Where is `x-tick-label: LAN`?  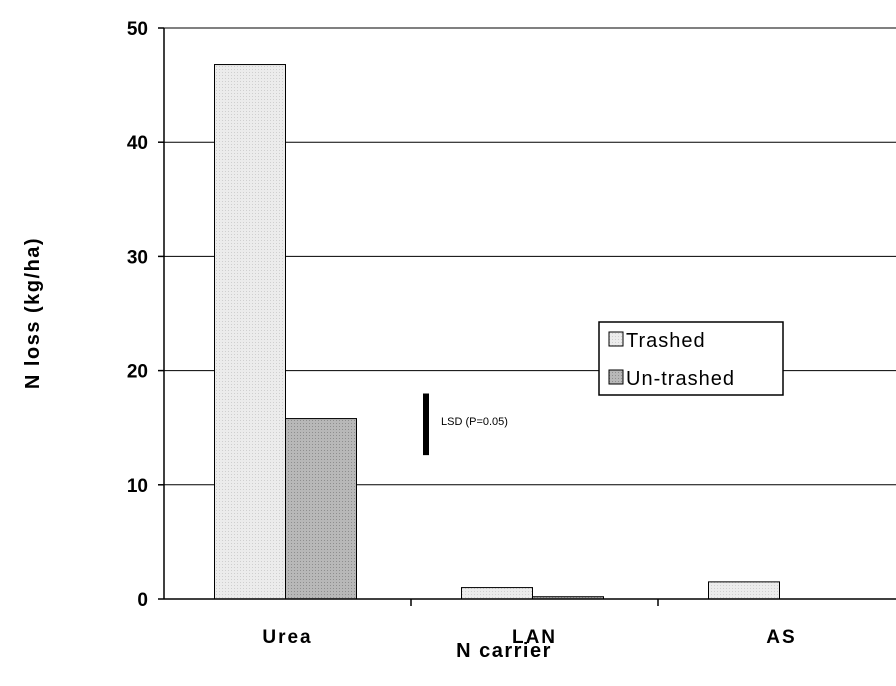
x-tick-label: LAN is located at coordinates (534, 637).